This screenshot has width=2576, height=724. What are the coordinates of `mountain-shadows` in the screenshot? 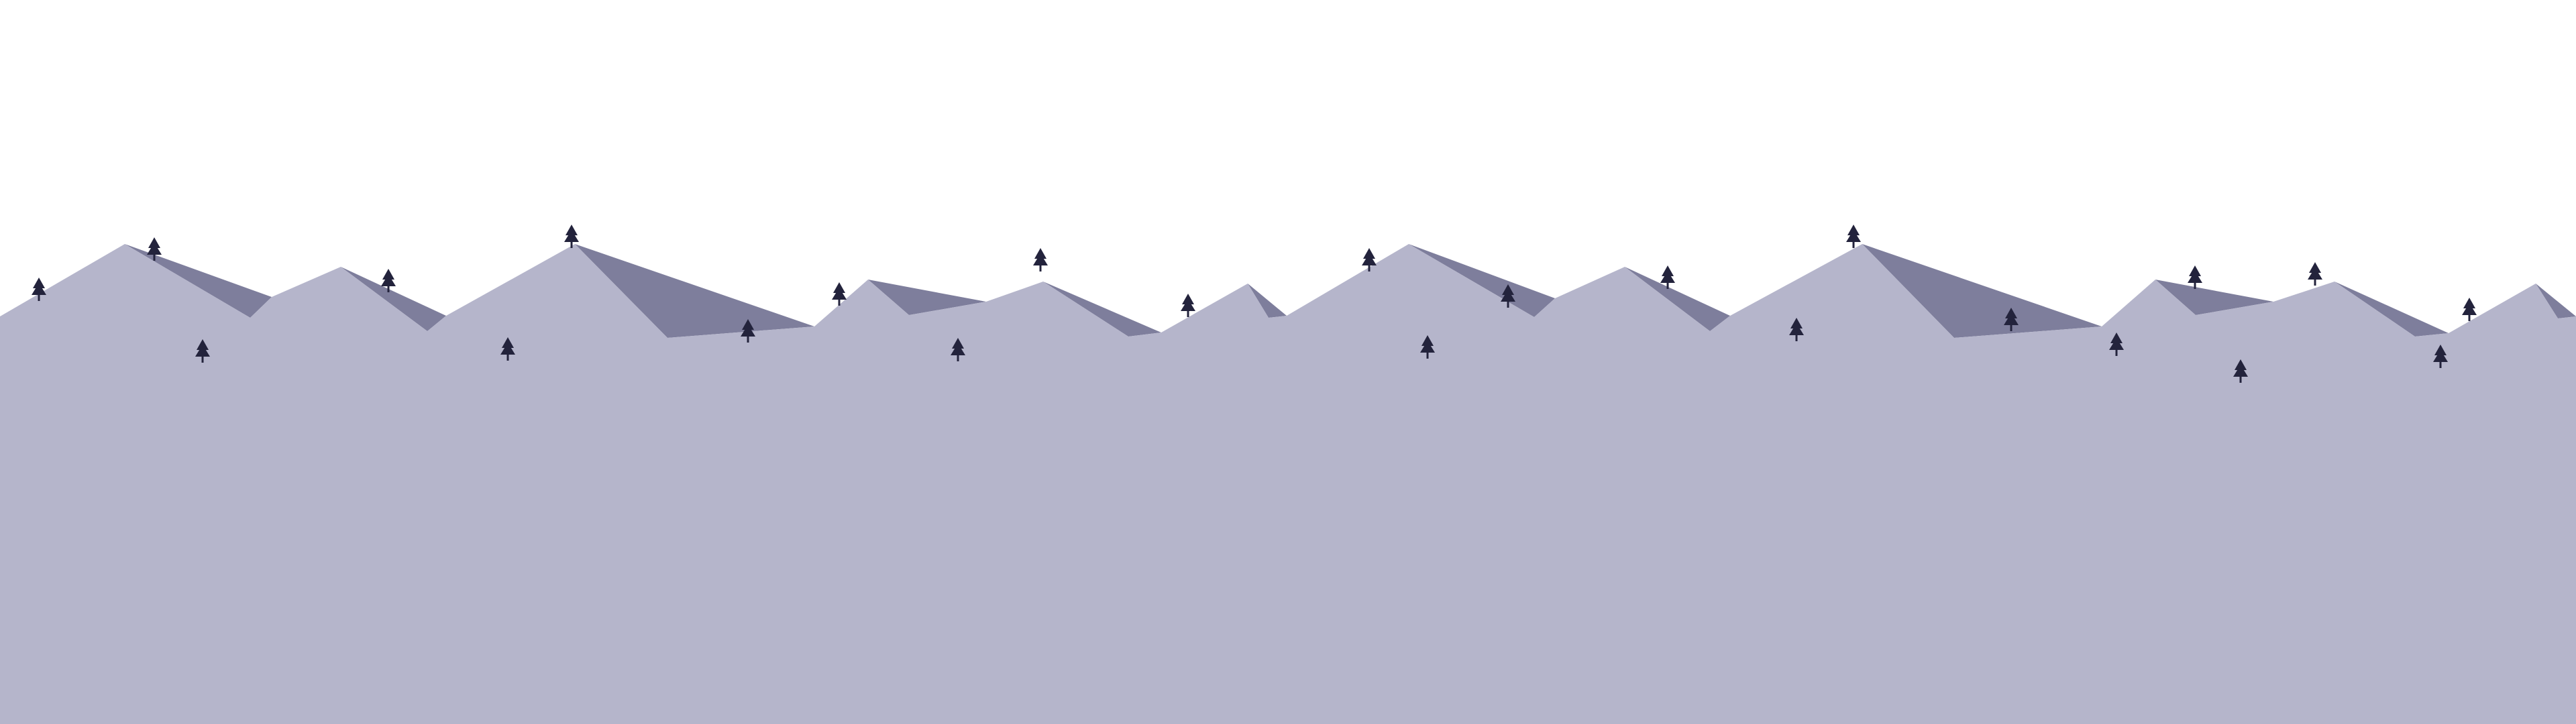 It's located at (1350, 291).